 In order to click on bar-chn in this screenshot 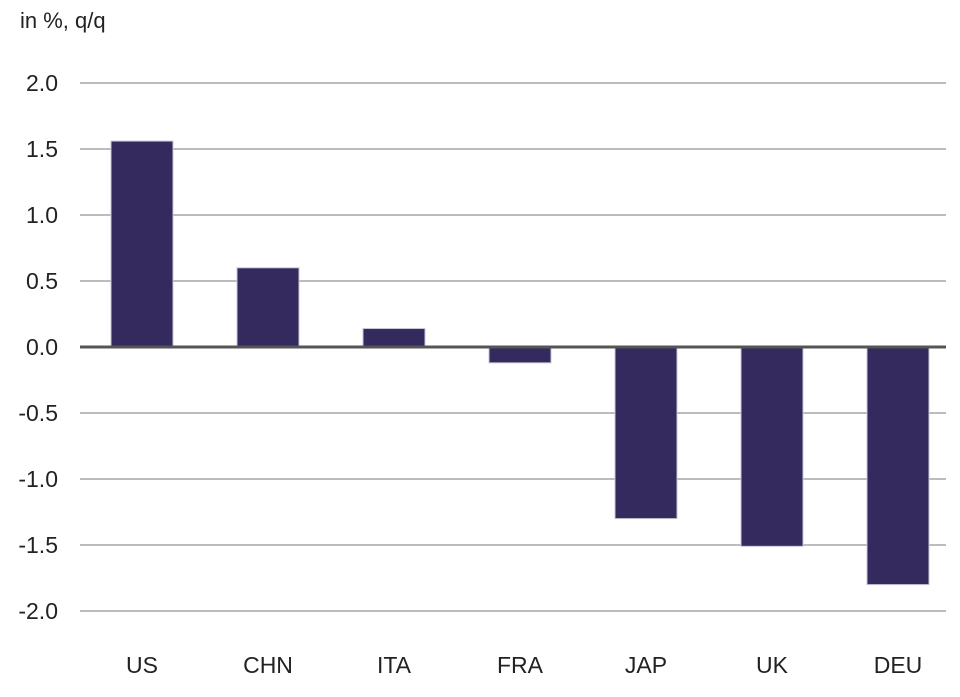, I will do `click(268, 307)`.